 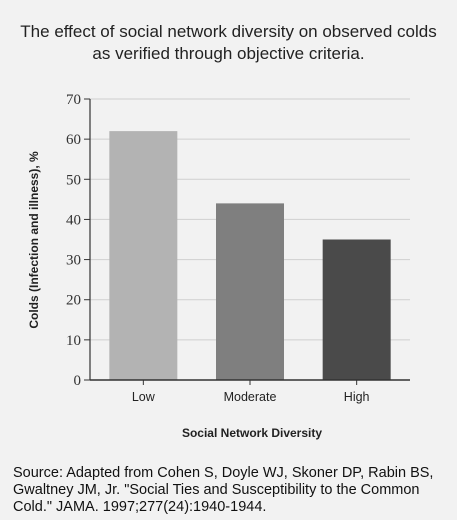 I want to click on y-tick-label: 50, so click(x=73, y=180).